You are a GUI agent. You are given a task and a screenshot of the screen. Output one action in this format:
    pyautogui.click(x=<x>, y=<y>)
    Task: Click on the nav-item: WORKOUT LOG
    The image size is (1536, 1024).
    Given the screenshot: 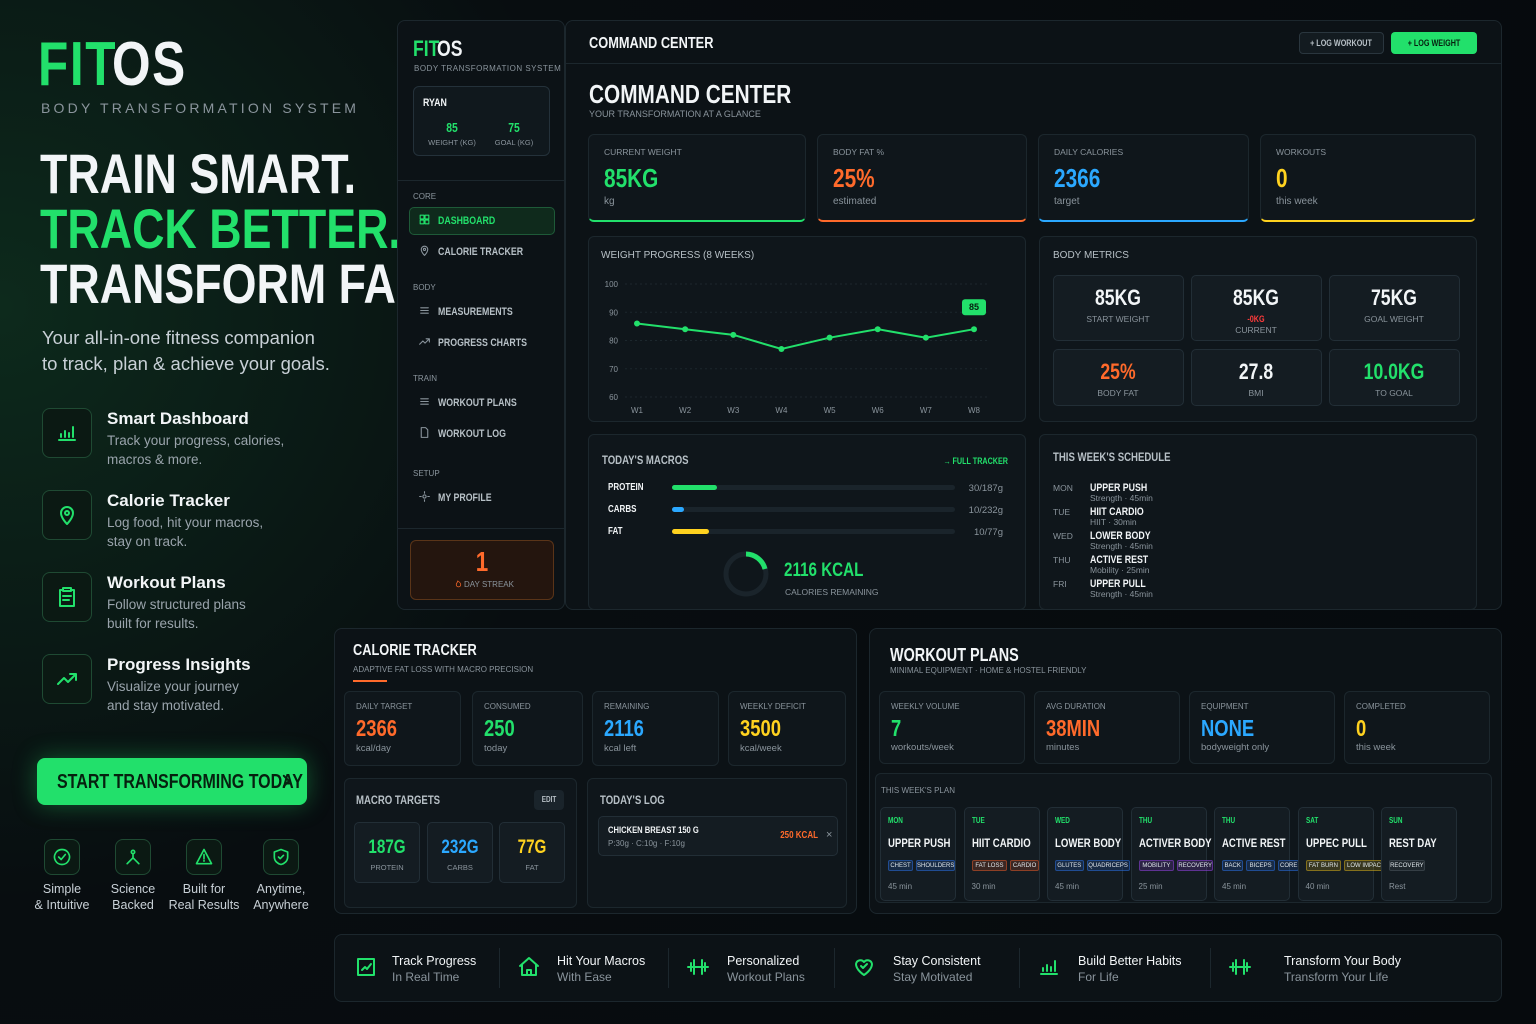 What is the action you would take?
    pyautogui.click(x=472, y=434)
    